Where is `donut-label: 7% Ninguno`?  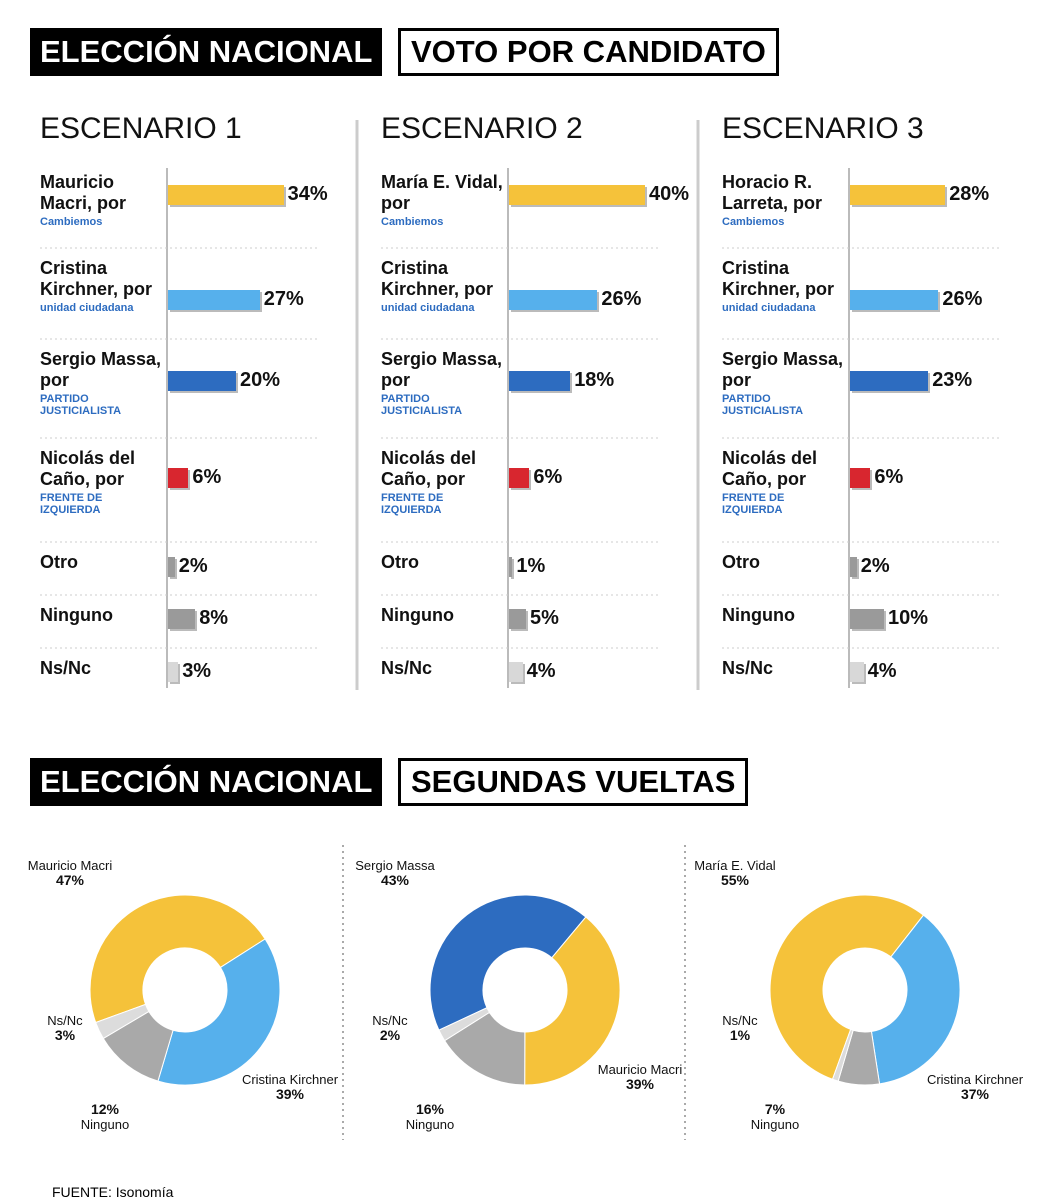
donut-label: 7% Ninguno is located at coordinates (775, 1117).